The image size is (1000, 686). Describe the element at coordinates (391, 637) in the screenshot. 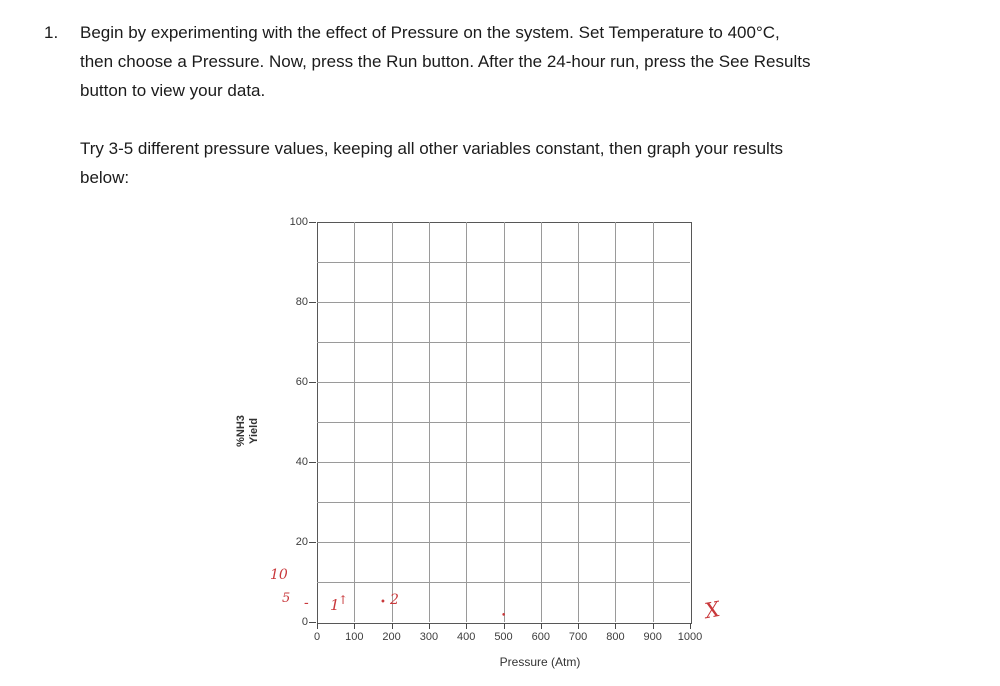

I see `x-tick-label: 200` at that location.